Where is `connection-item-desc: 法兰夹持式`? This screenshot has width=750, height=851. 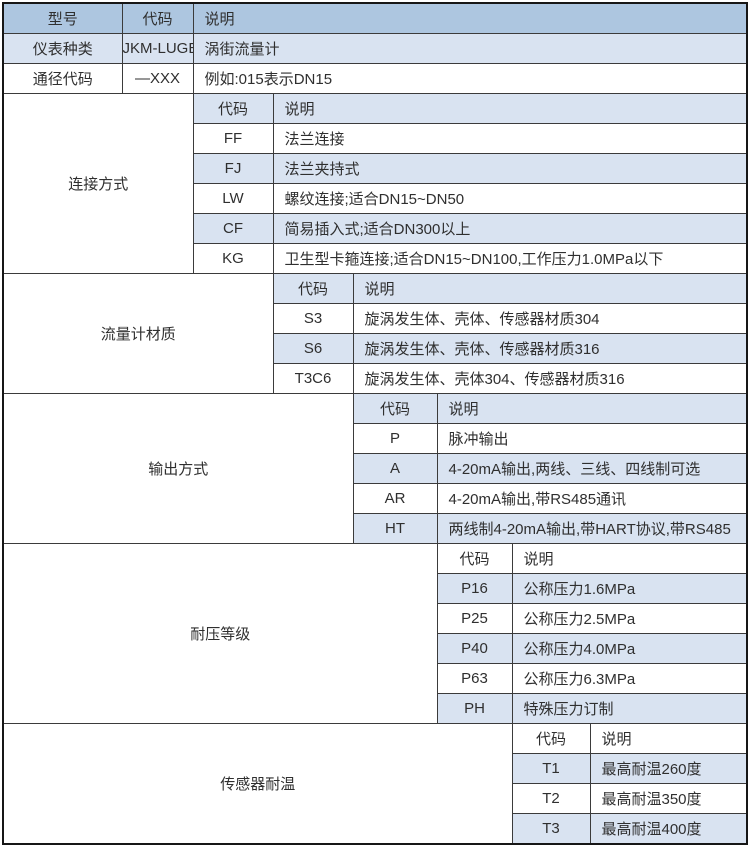
connection-item-desc: 法兰夹持式 is located at coordinates (510, 168).